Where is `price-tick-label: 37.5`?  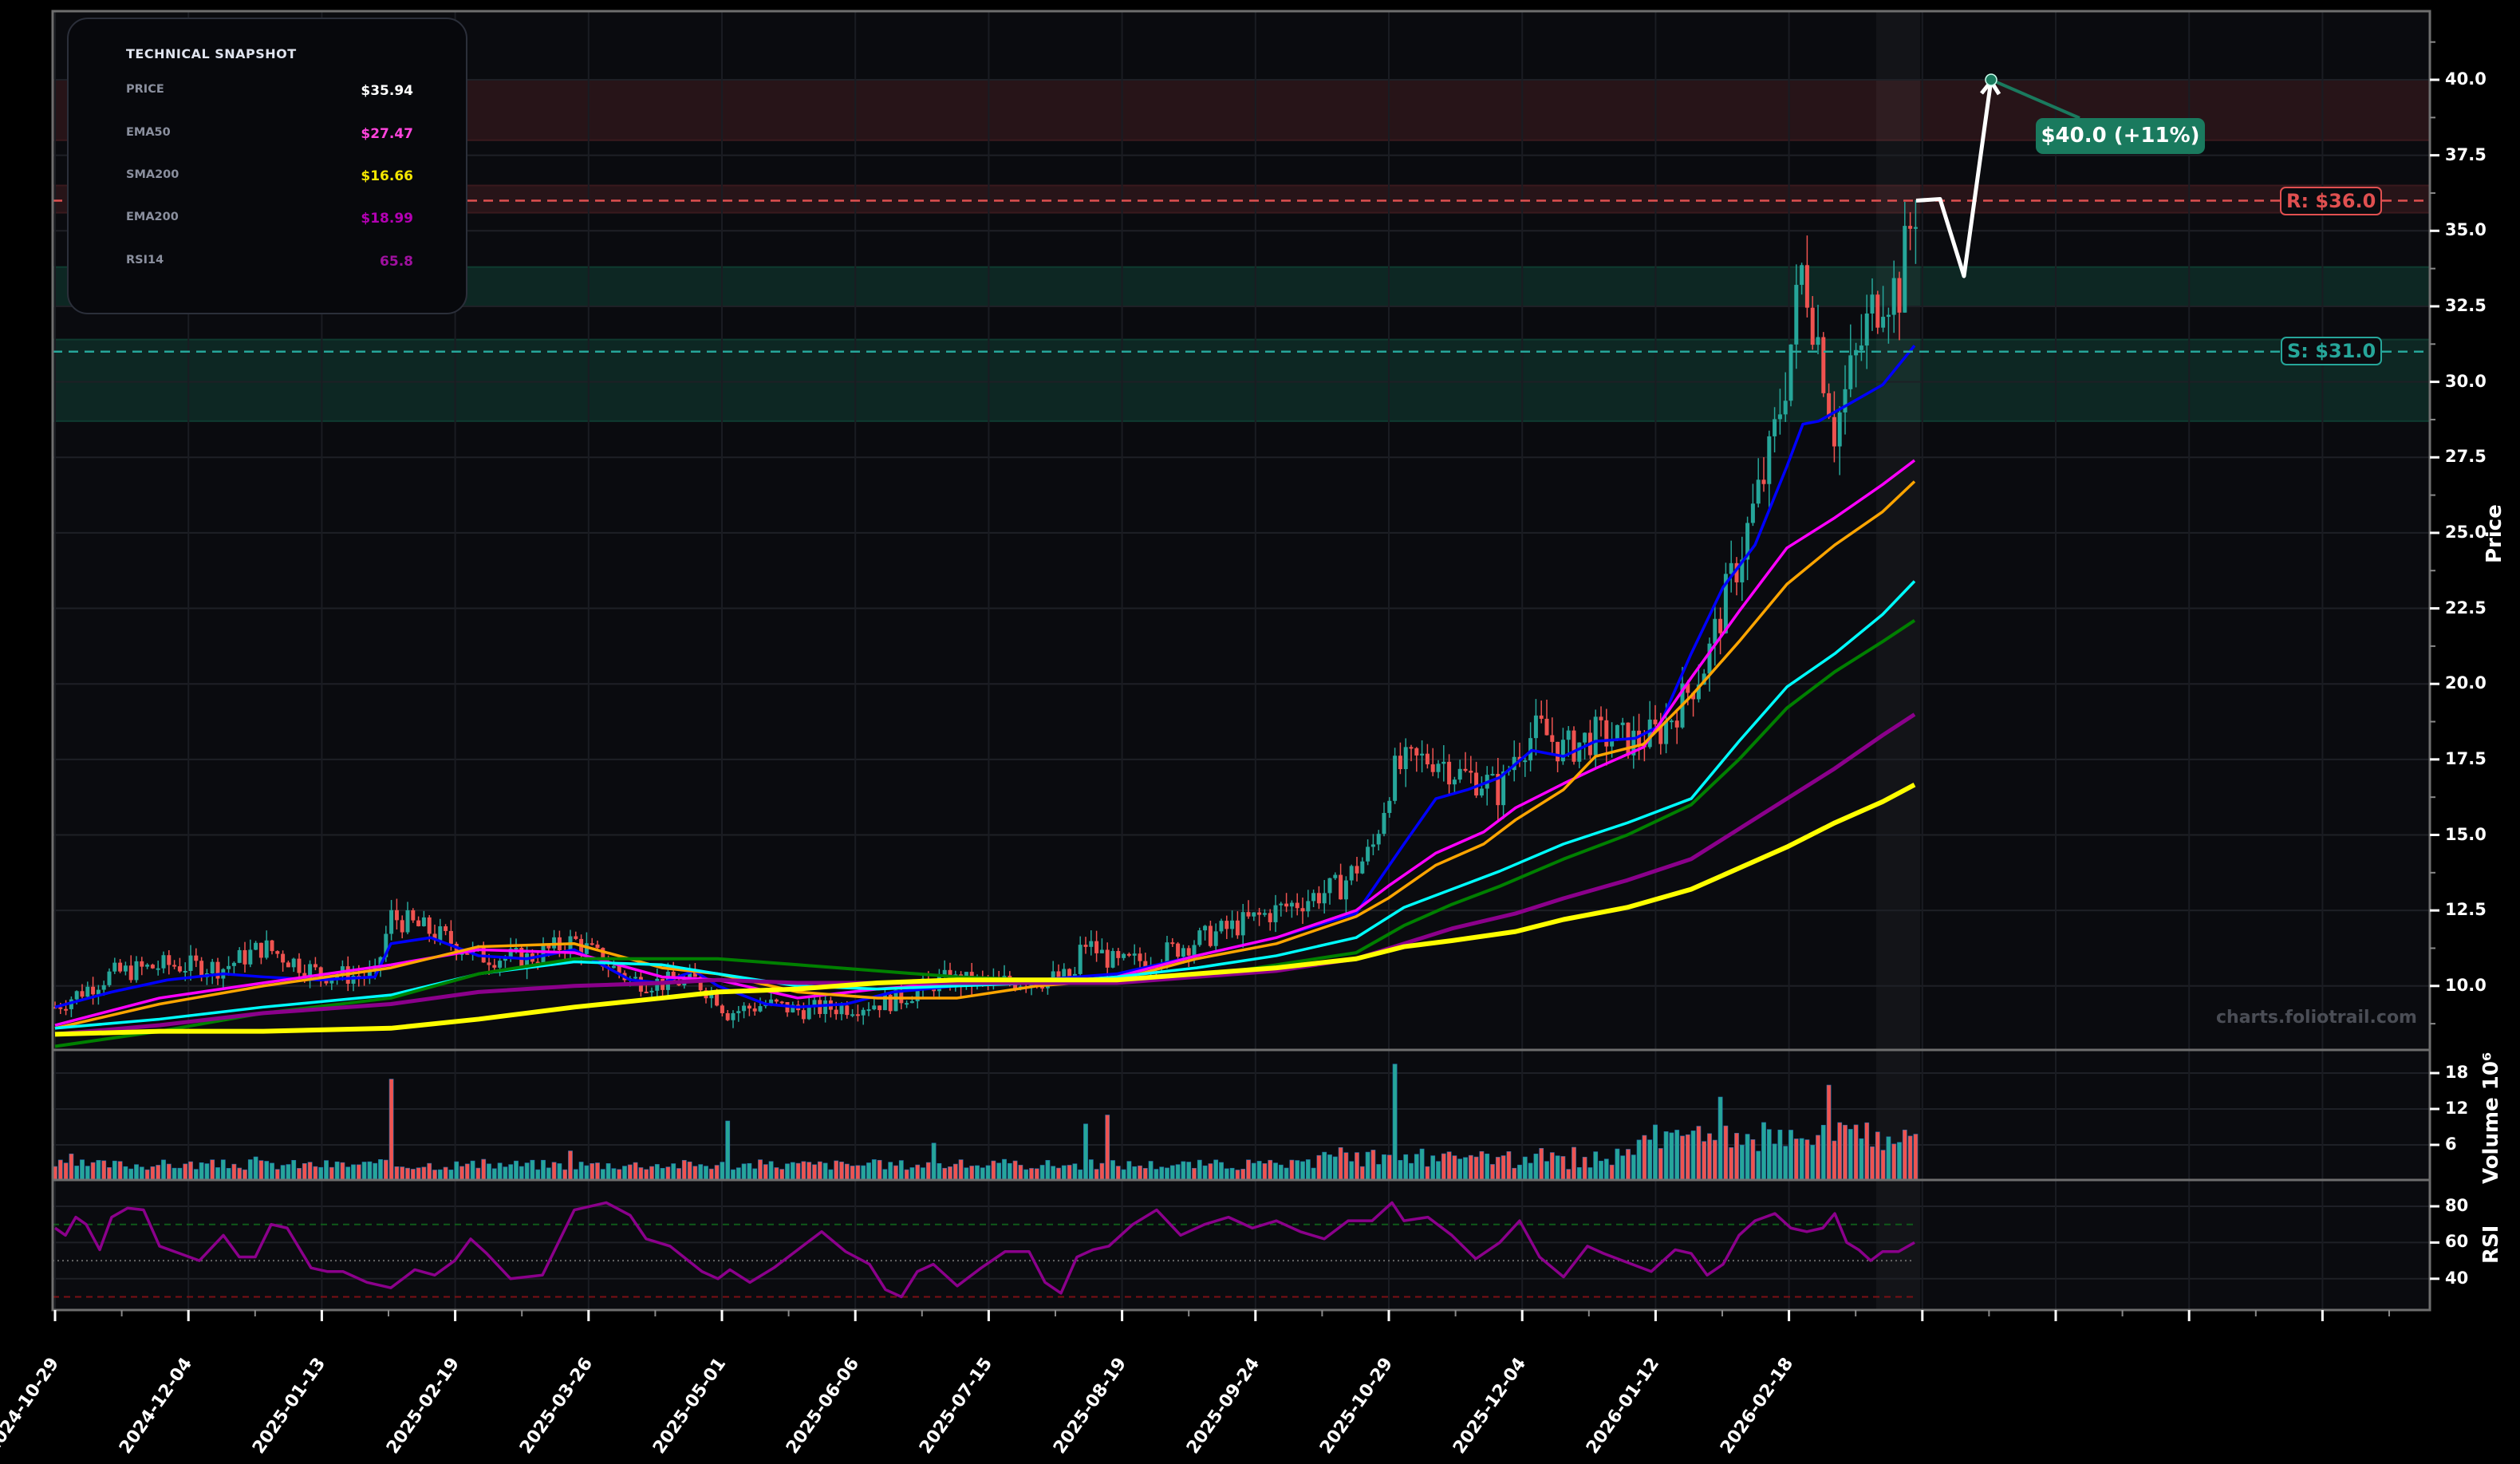
price-tick-label: 37.5 is located at coordinates (2465, 154).